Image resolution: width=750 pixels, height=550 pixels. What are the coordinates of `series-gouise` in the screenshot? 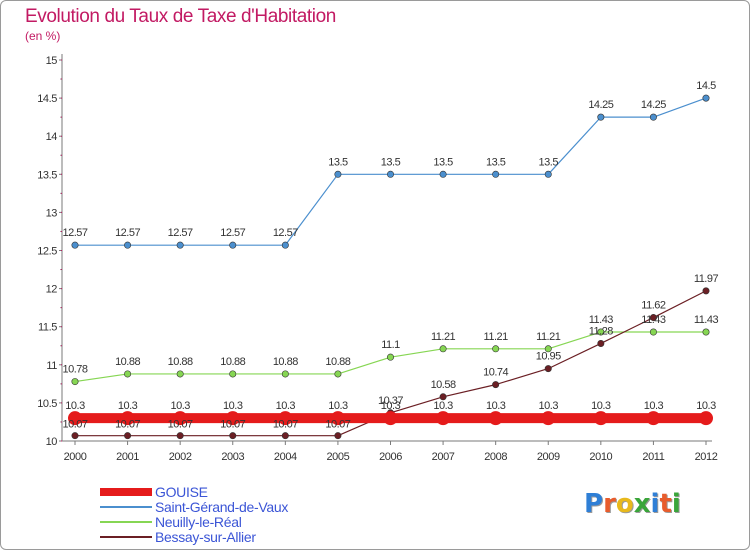 It's located at (390, 418).